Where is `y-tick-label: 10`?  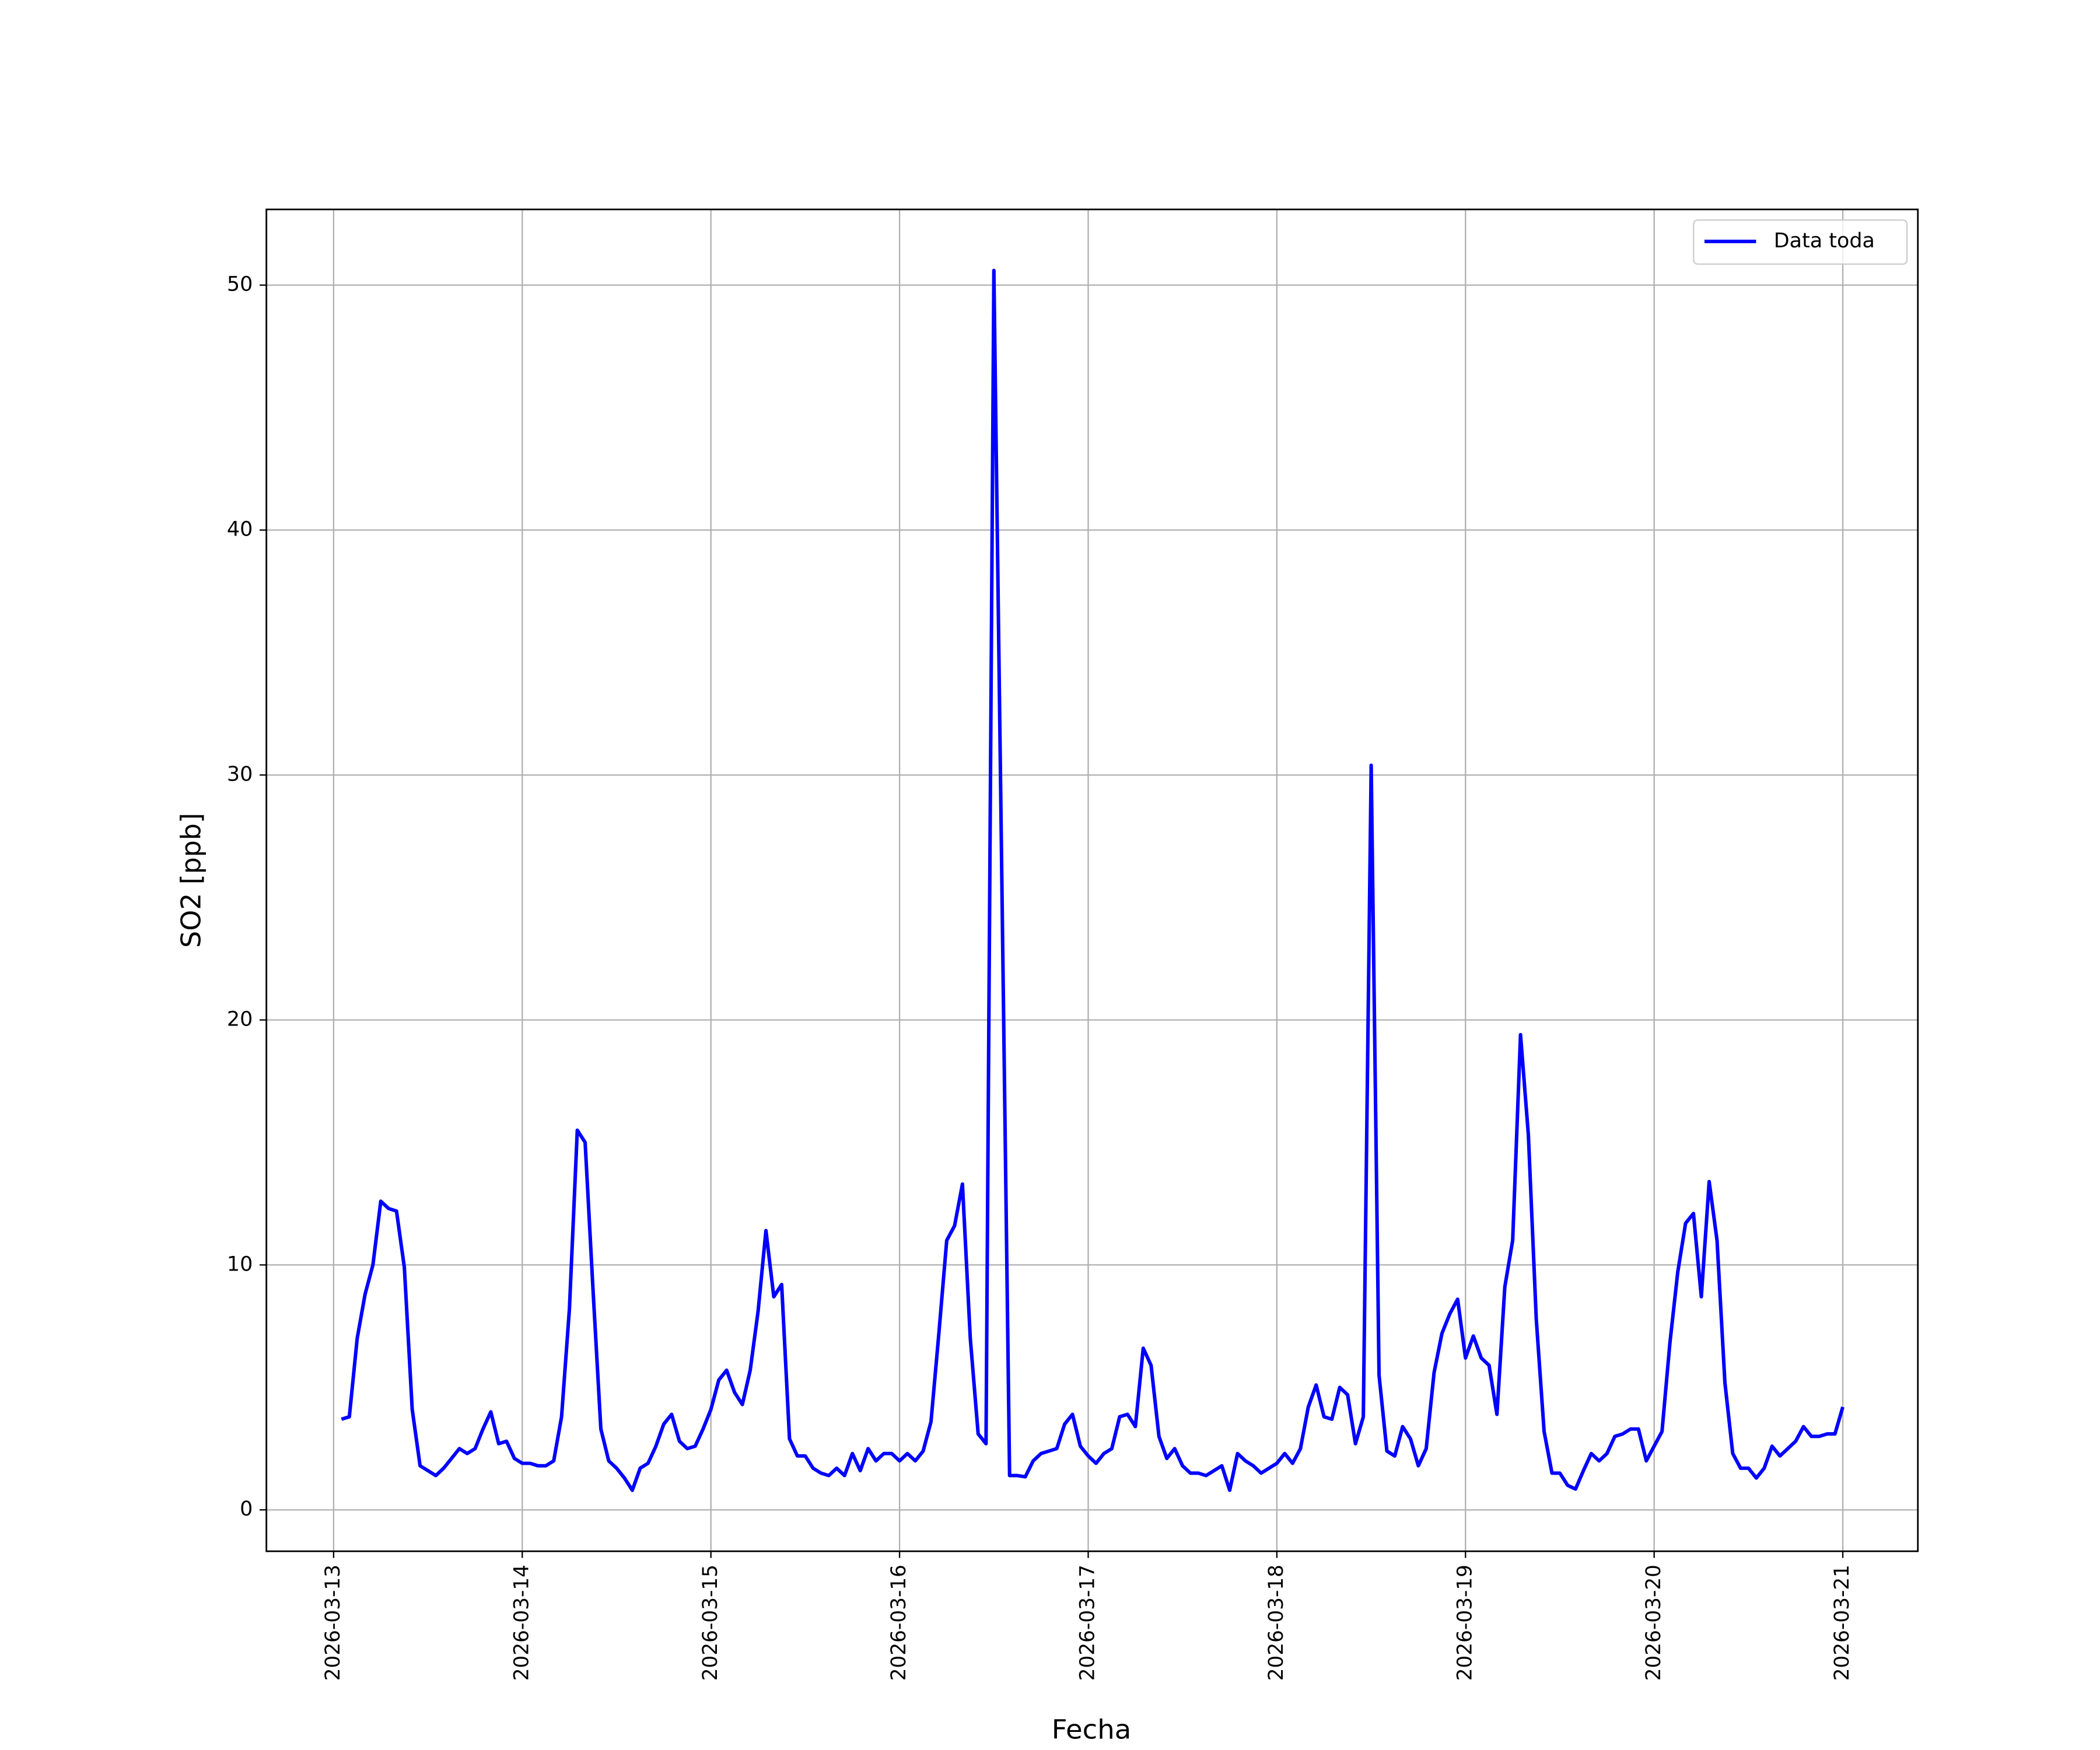 y-tick-label: 10 is located at coordinates (240, 1265).